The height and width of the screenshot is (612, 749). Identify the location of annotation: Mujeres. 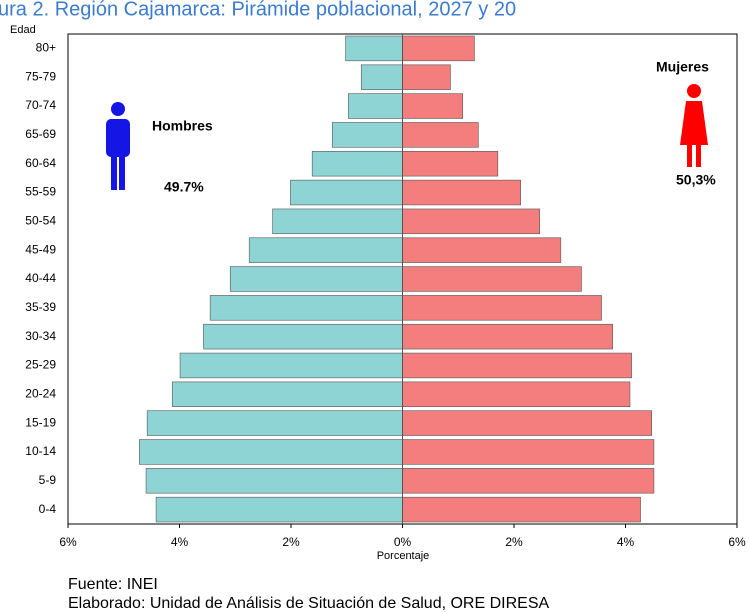
(682, 67).